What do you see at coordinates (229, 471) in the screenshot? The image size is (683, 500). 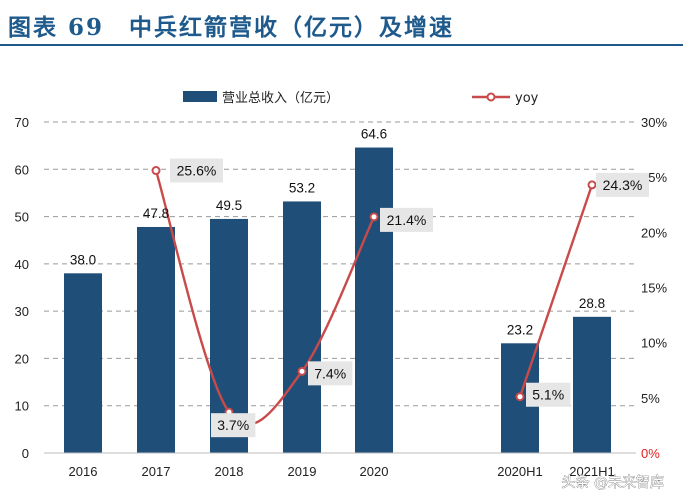 I see `x-tick-label: 2018` at bounding box center [229, 471].